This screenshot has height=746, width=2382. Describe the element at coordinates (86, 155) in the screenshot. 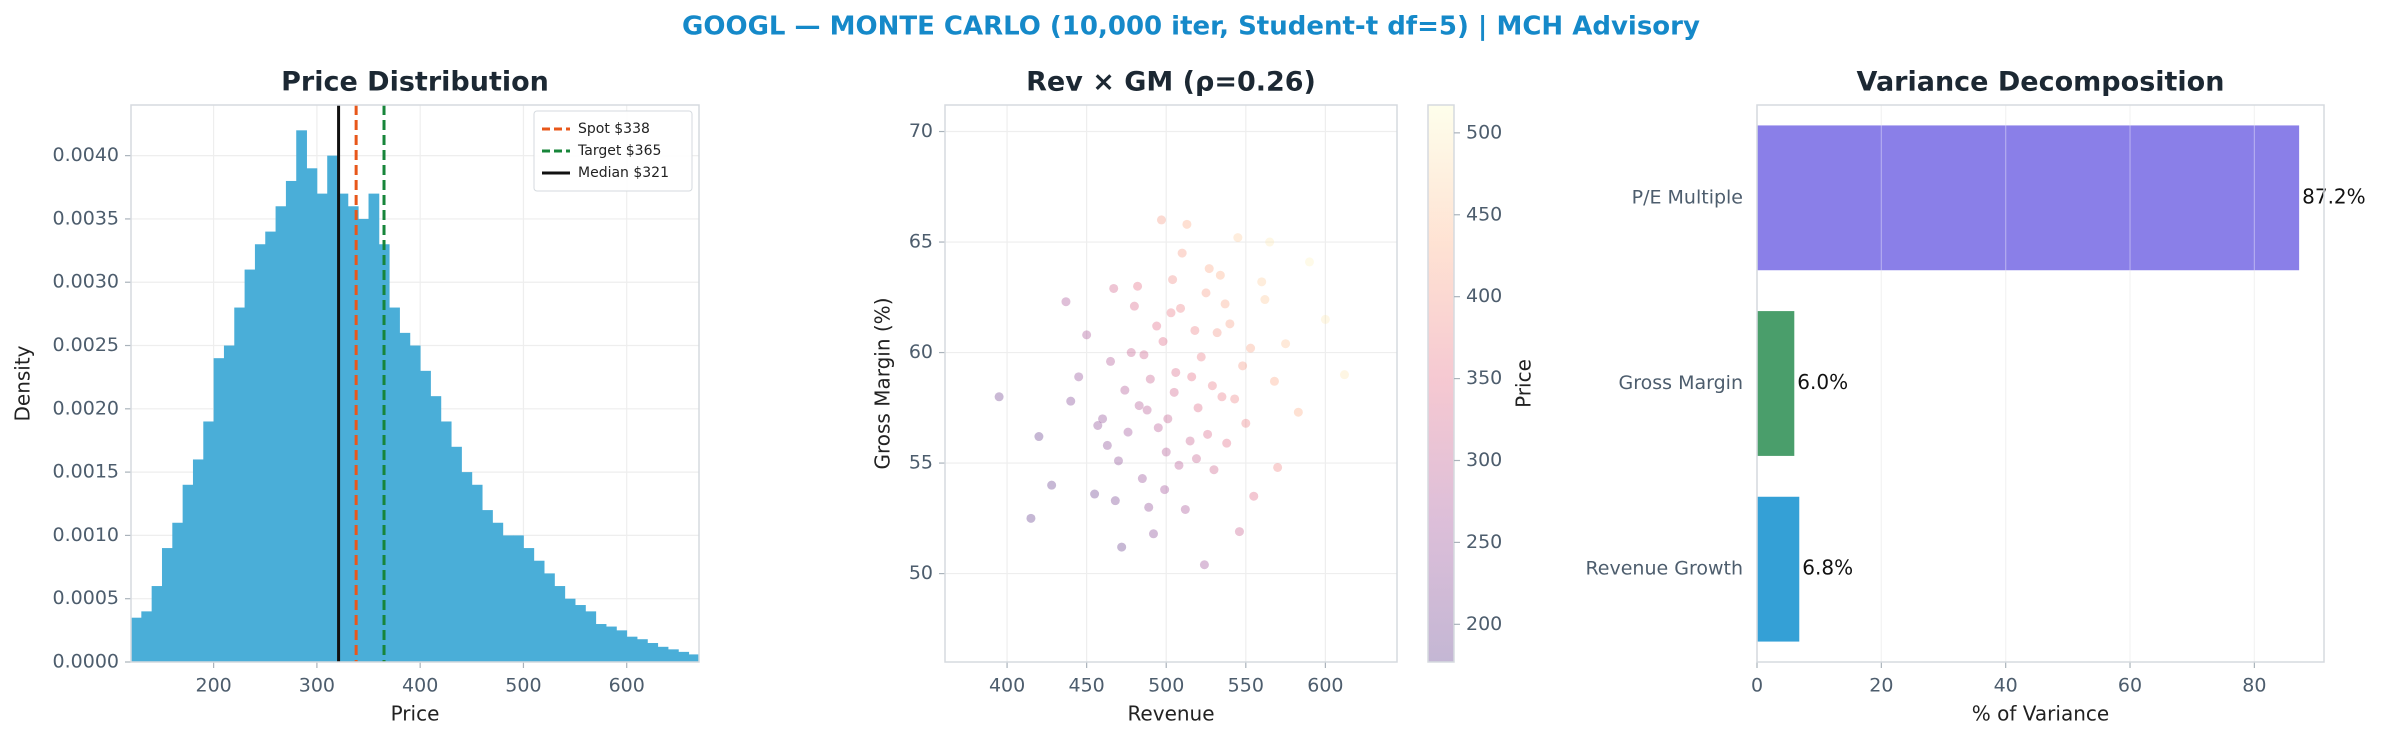

I see `y-tick-label: 0.0040` at that location.